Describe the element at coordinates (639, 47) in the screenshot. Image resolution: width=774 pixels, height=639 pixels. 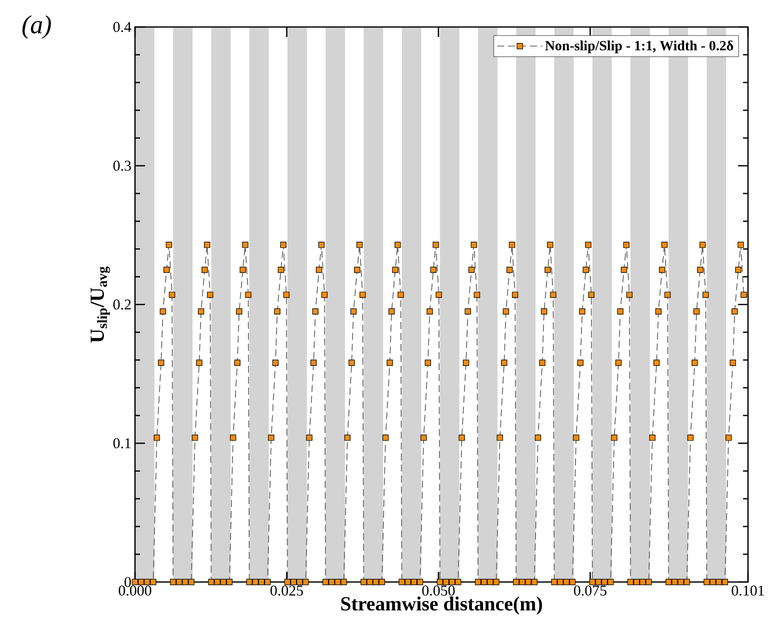
I see `legend-label: Non-slip/Slip - 1:1, Width - 0.2δ` at that location.